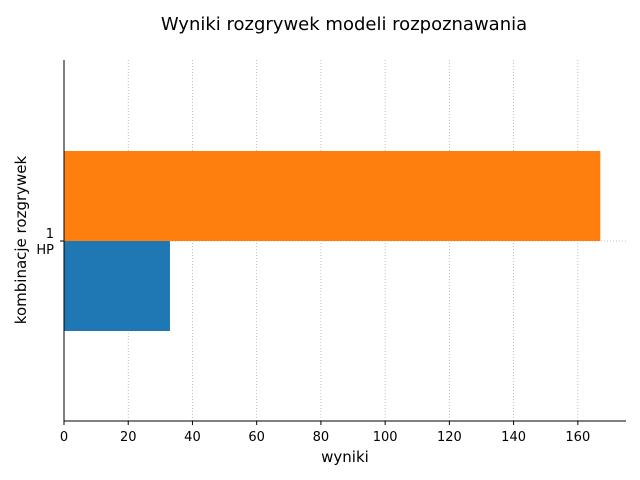 The height and width of the screenshot is (480, 640). I want to click on x-tick-label: 80, so click(321, 437).